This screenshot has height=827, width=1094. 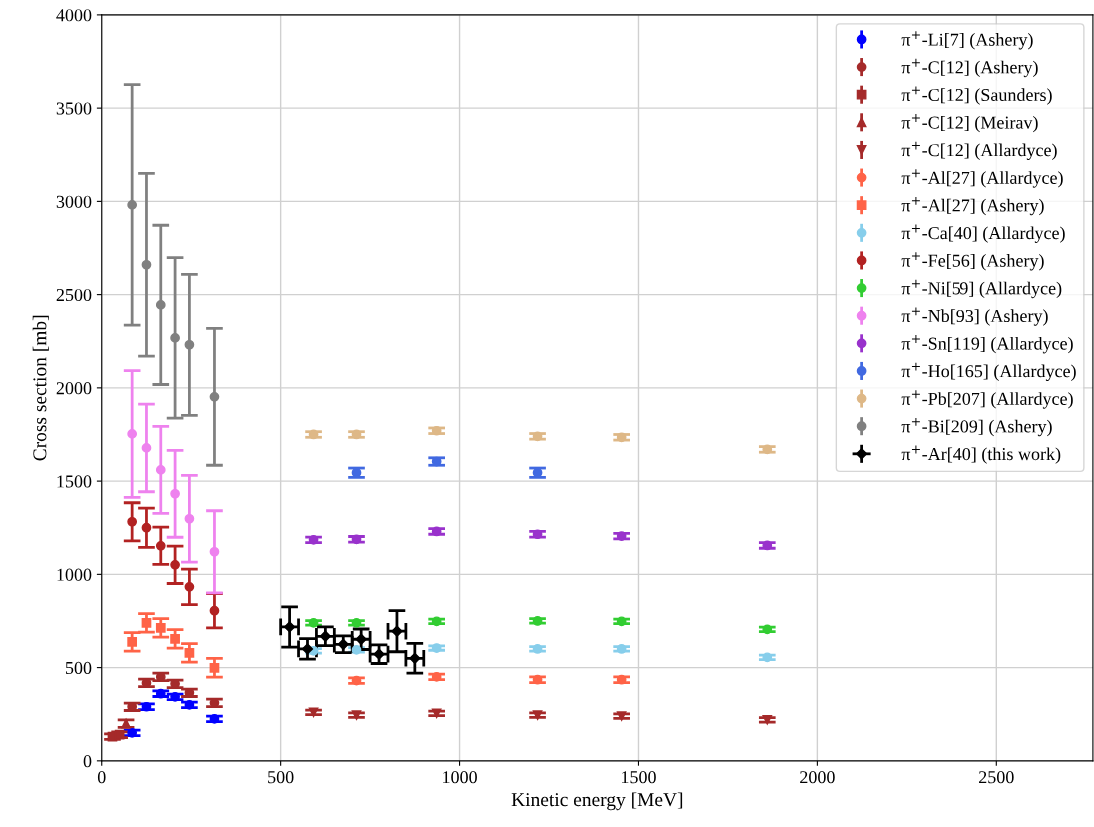 What do you see at coordinates (74, 201) in the screenshot?
I see `y-tick-label: 3000` at bounding box center [74, 201].